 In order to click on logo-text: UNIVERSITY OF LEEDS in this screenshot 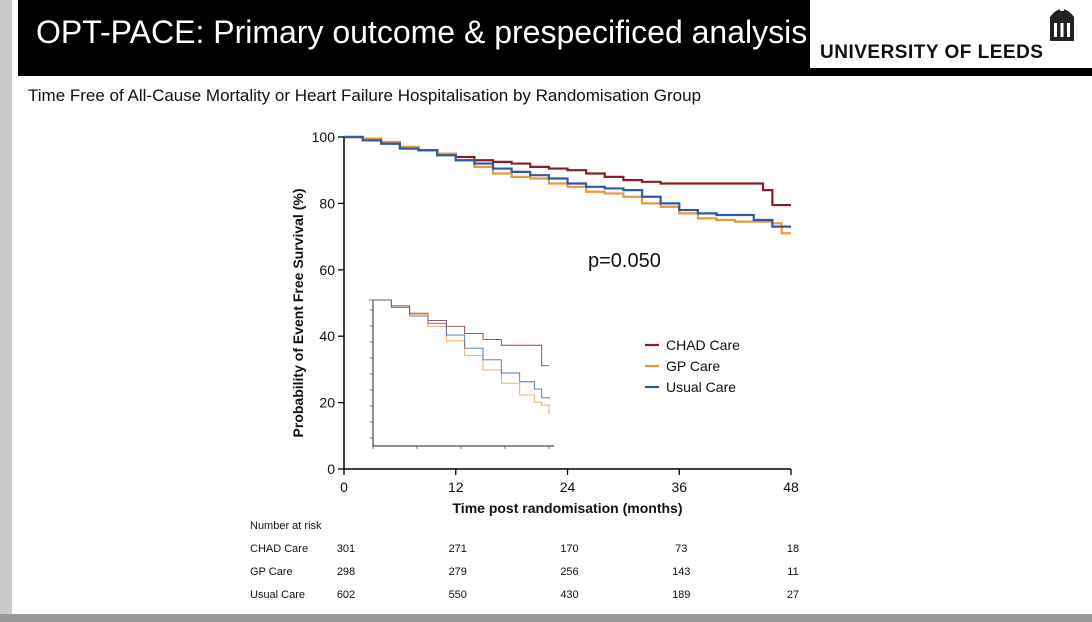, I will do `click(932, 52)`.